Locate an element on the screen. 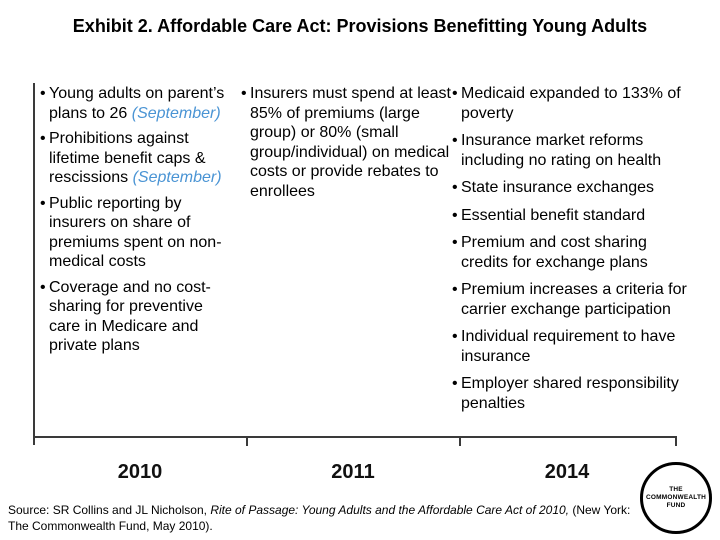 The image size is (720, 540). timeline-horizontal-axis is located at coordinates (355, 437).